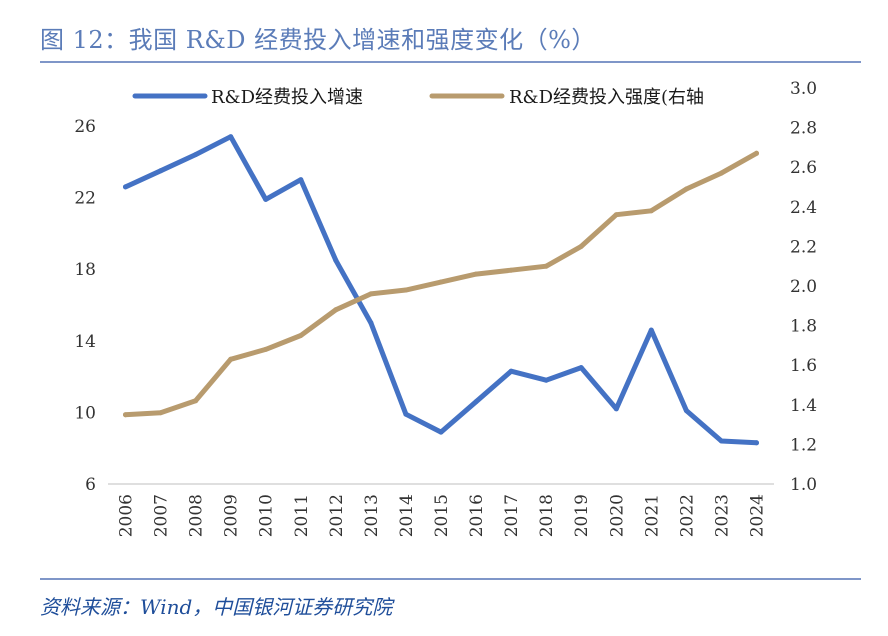 Image resolution: width=888 pixels, height=636 pixels. I want to click on y-left-tick-label: 10, so click(85, 413).